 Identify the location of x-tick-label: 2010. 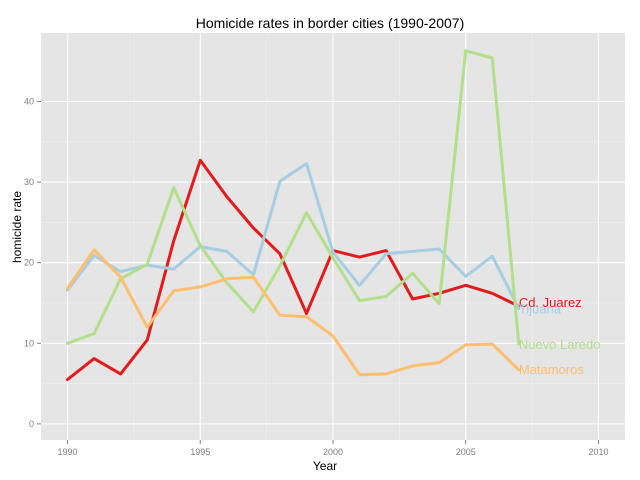
(598, 452).